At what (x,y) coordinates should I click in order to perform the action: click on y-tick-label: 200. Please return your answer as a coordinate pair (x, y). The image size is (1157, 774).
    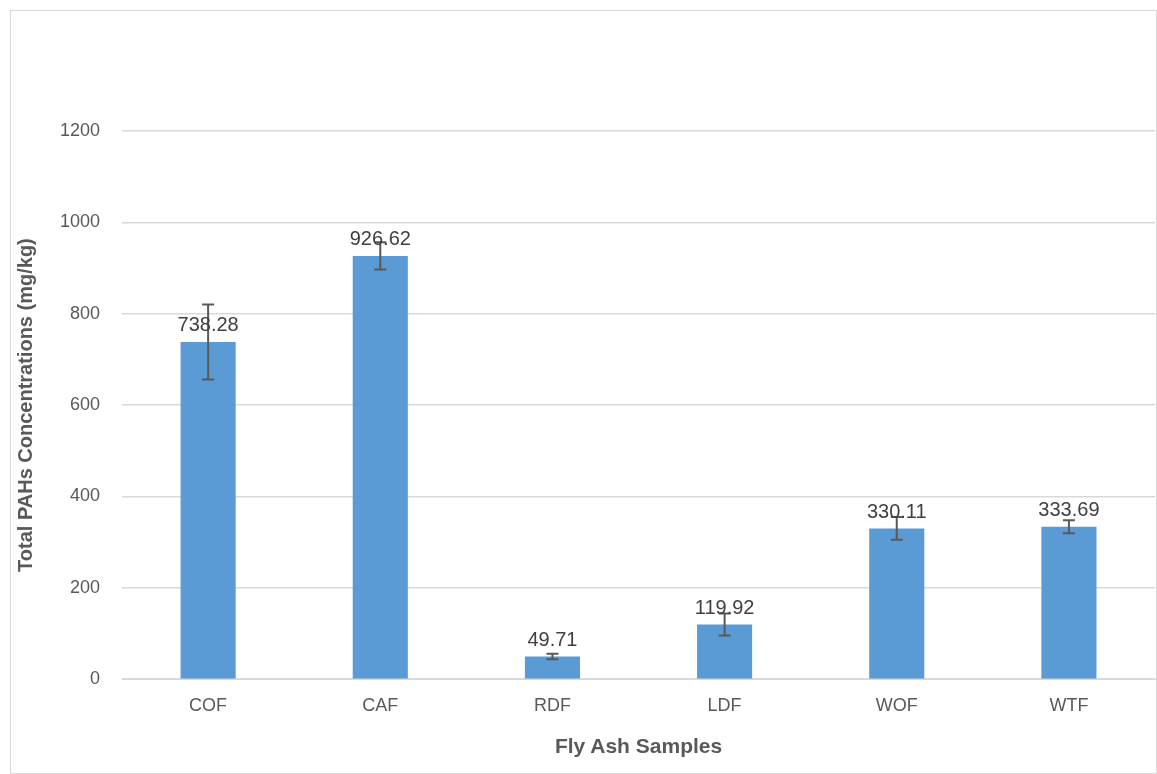
    Looking at the image, I should click on (85, 586).